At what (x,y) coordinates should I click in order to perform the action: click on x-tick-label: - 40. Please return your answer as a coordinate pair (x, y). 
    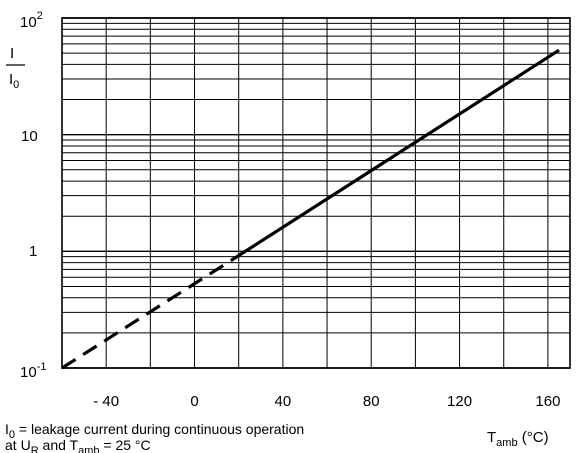
    Looking at the image, I should click on (106, 401).